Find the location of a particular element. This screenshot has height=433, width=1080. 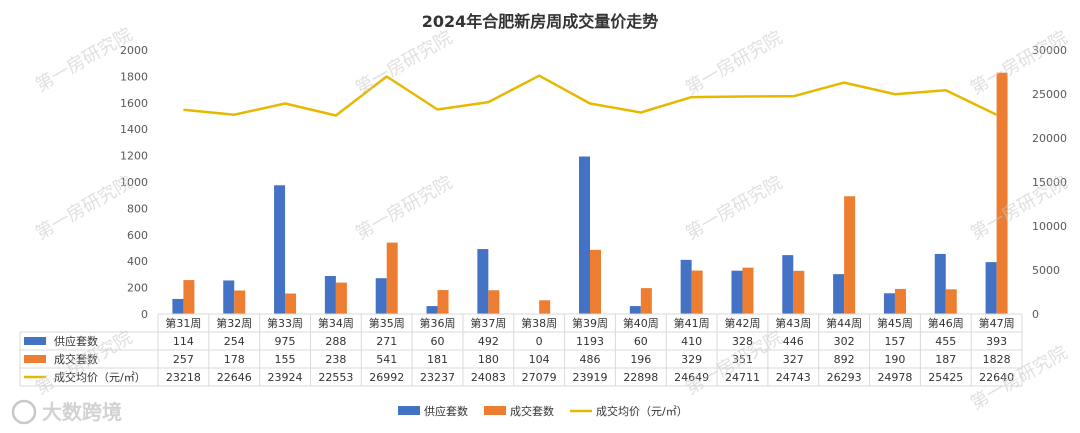

x-tick-label: 第41周 is located at coordinates (692, 323).